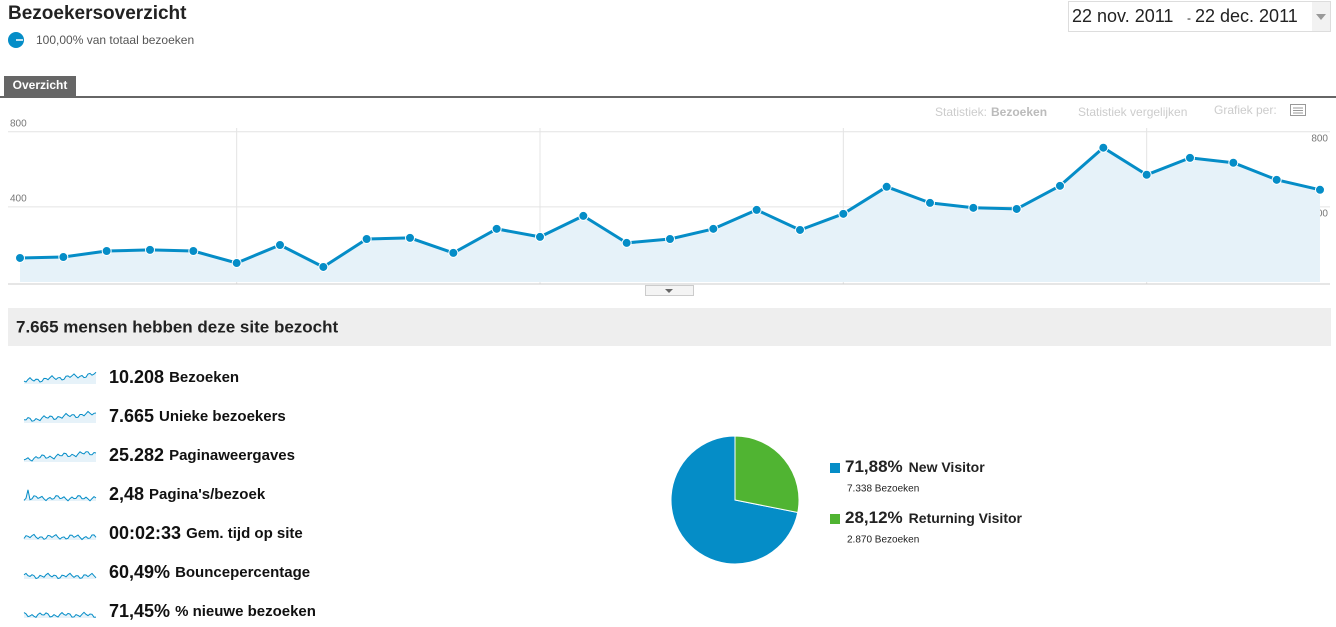  What do you see at coordinates (1132, 112) in the screenshot?
I see `compare-metric: Statistiek vergelijken` at bounding box center [1132, 112].